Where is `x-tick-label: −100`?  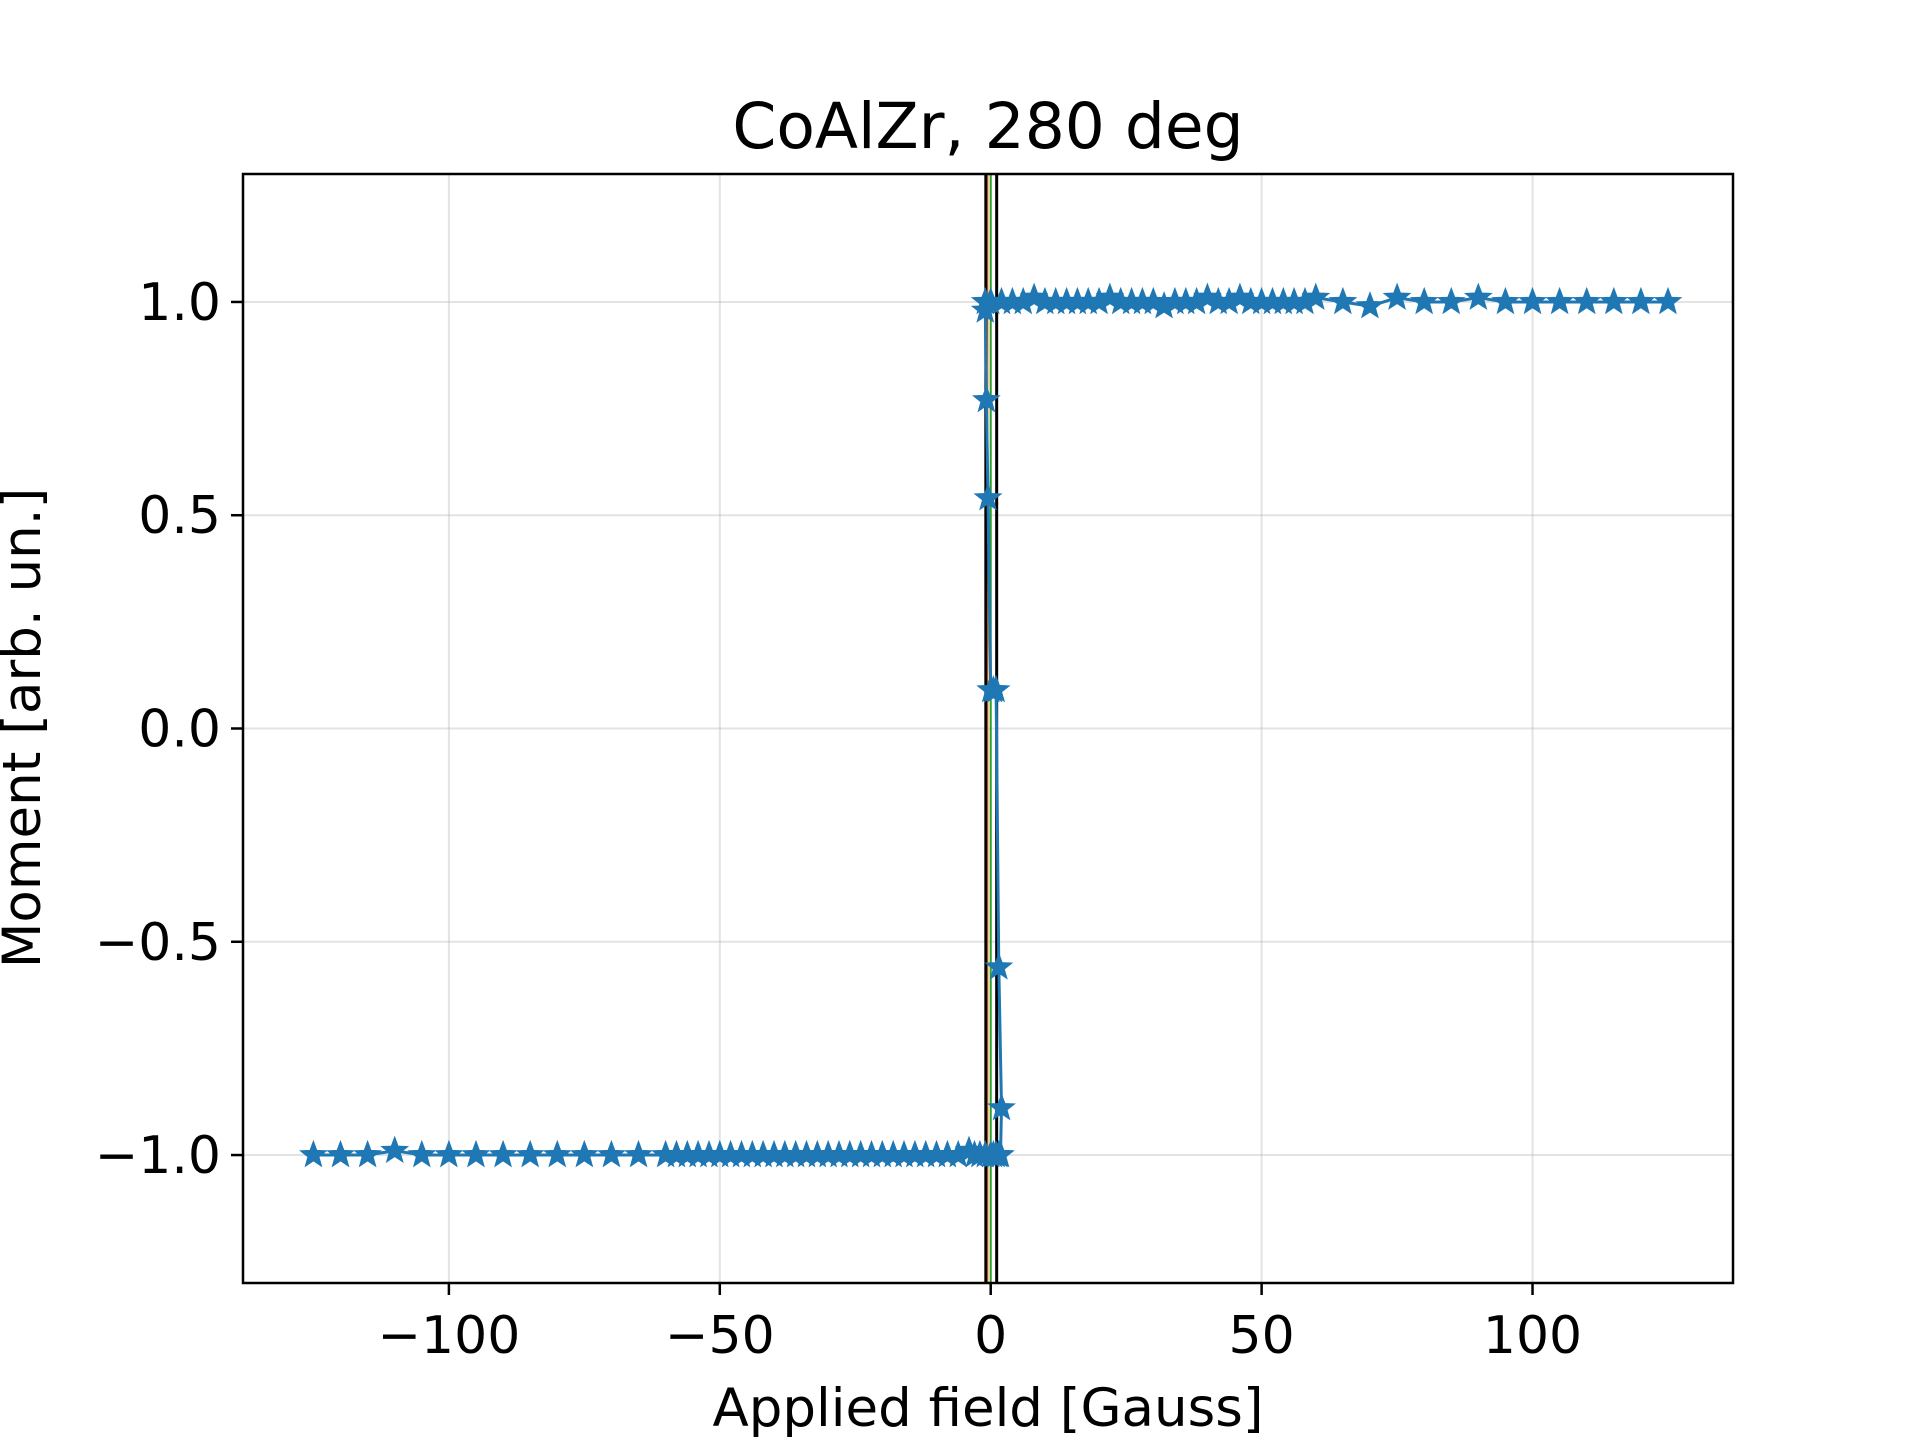
x-tick-label: −100 is located at coordinates (448, 1336).